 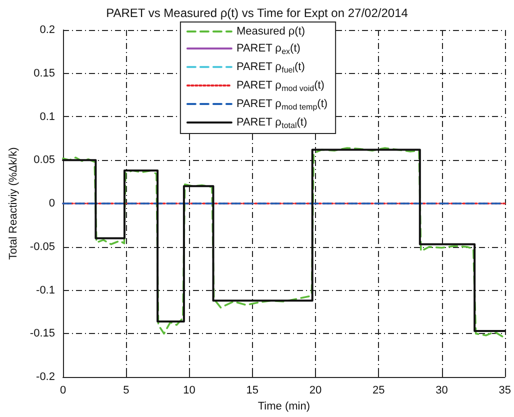 I want to click on x-tick-label: 10, so click(x=189, y=390).